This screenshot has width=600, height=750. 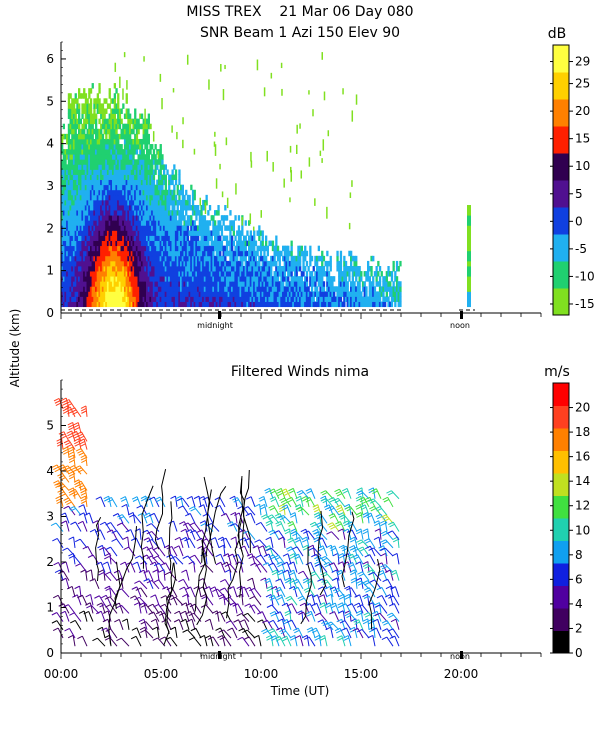 What do you see at coordinates (15, 348) in the screenshot?
I see `y-axis-label: Altitude (km)` at bounding box center [15, 348].